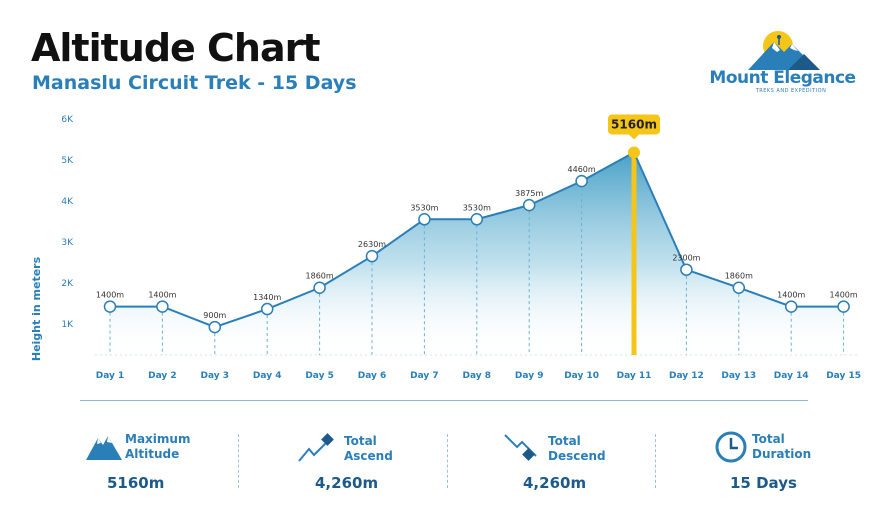 This screenshot has height=521, width=888. What do you see at coordinates (110, 376) in the screenshot?
I see `x-tick-label: Day 1` at bounding box center [110, 376].